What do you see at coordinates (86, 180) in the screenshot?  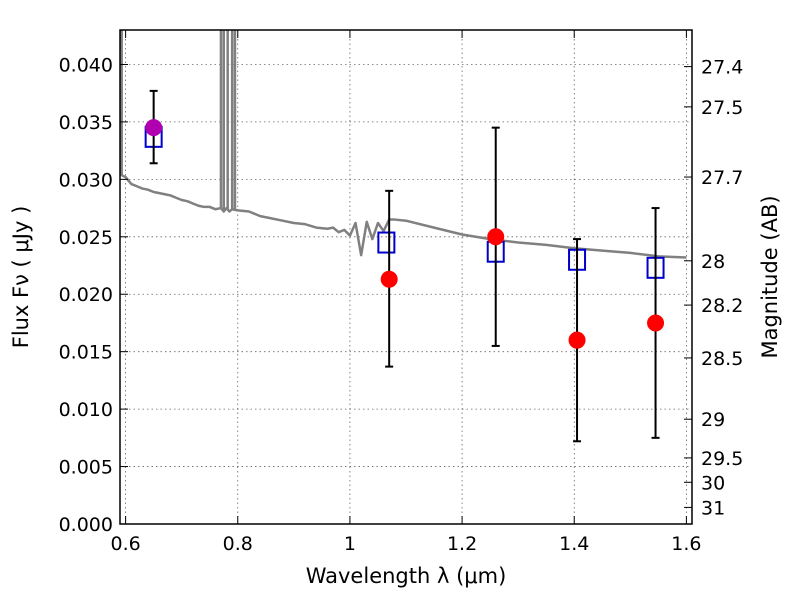 I see `y-tick-label: 0.030` at bounding box center [86, 180].